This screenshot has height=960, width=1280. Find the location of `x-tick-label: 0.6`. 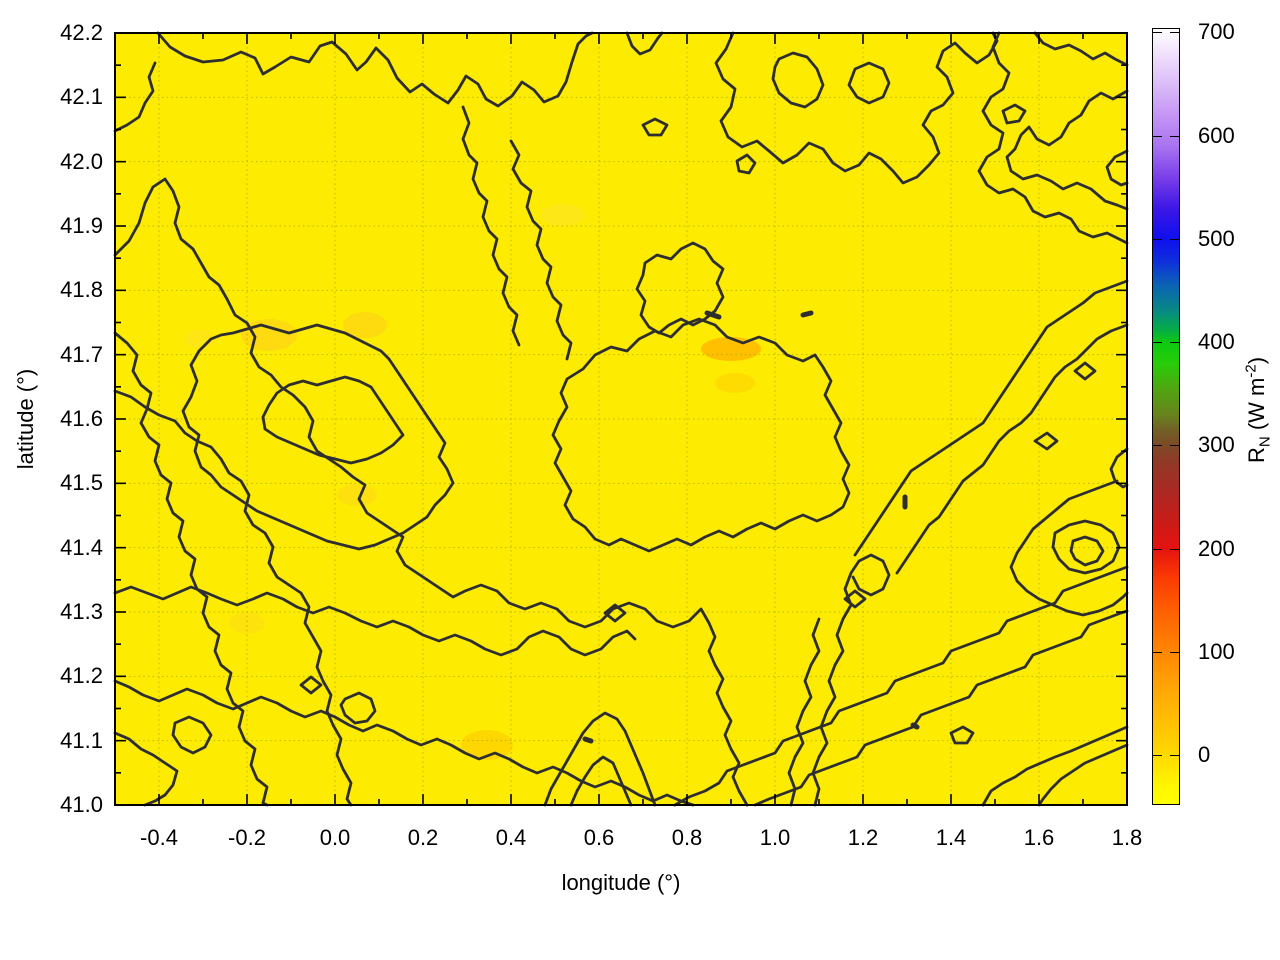

x-tick-label: 0.6 is located at coordinates (599, 837).